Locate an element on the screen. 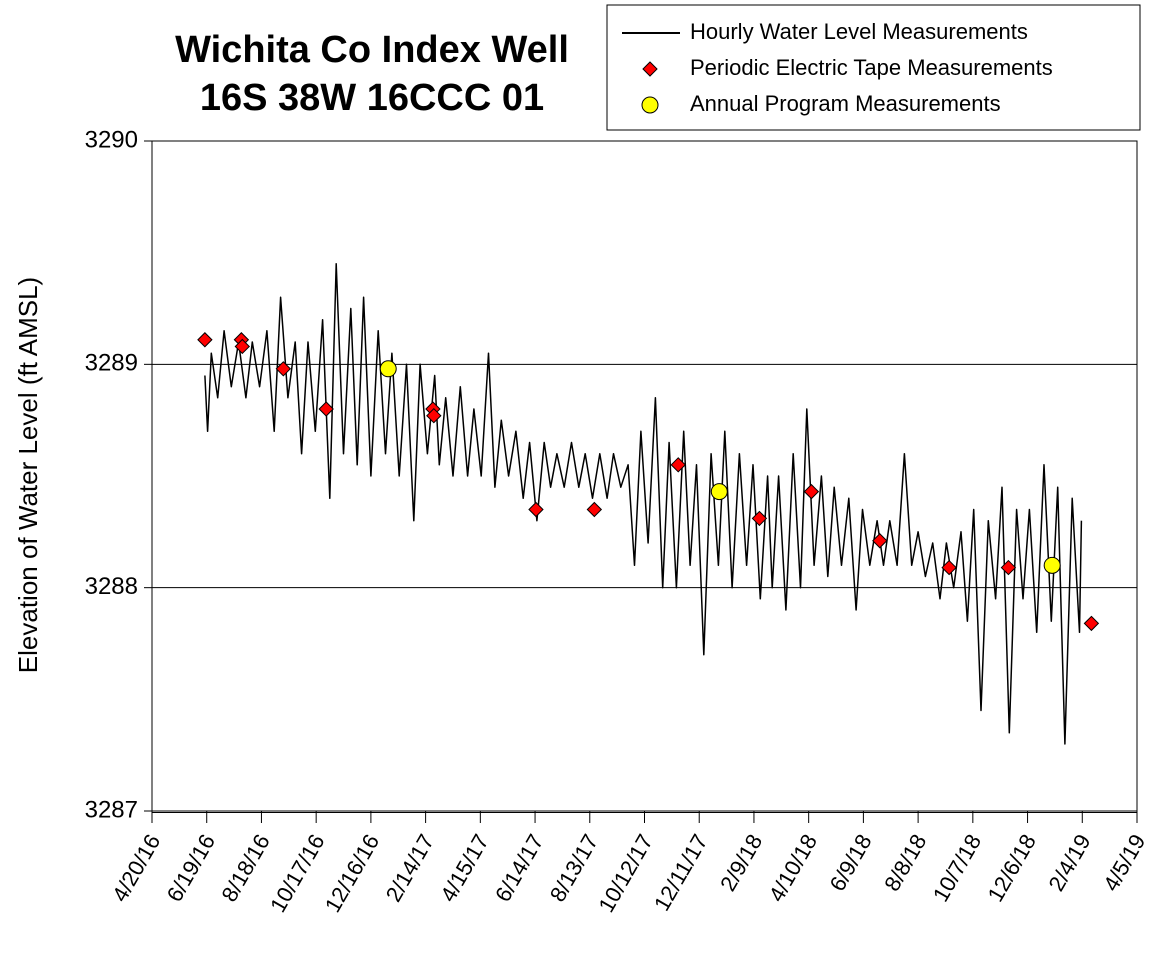 Image resolution: width=1161 pixels, height=953 pixels. y-tick-label: 3288 is located at coordinates (111, 586).